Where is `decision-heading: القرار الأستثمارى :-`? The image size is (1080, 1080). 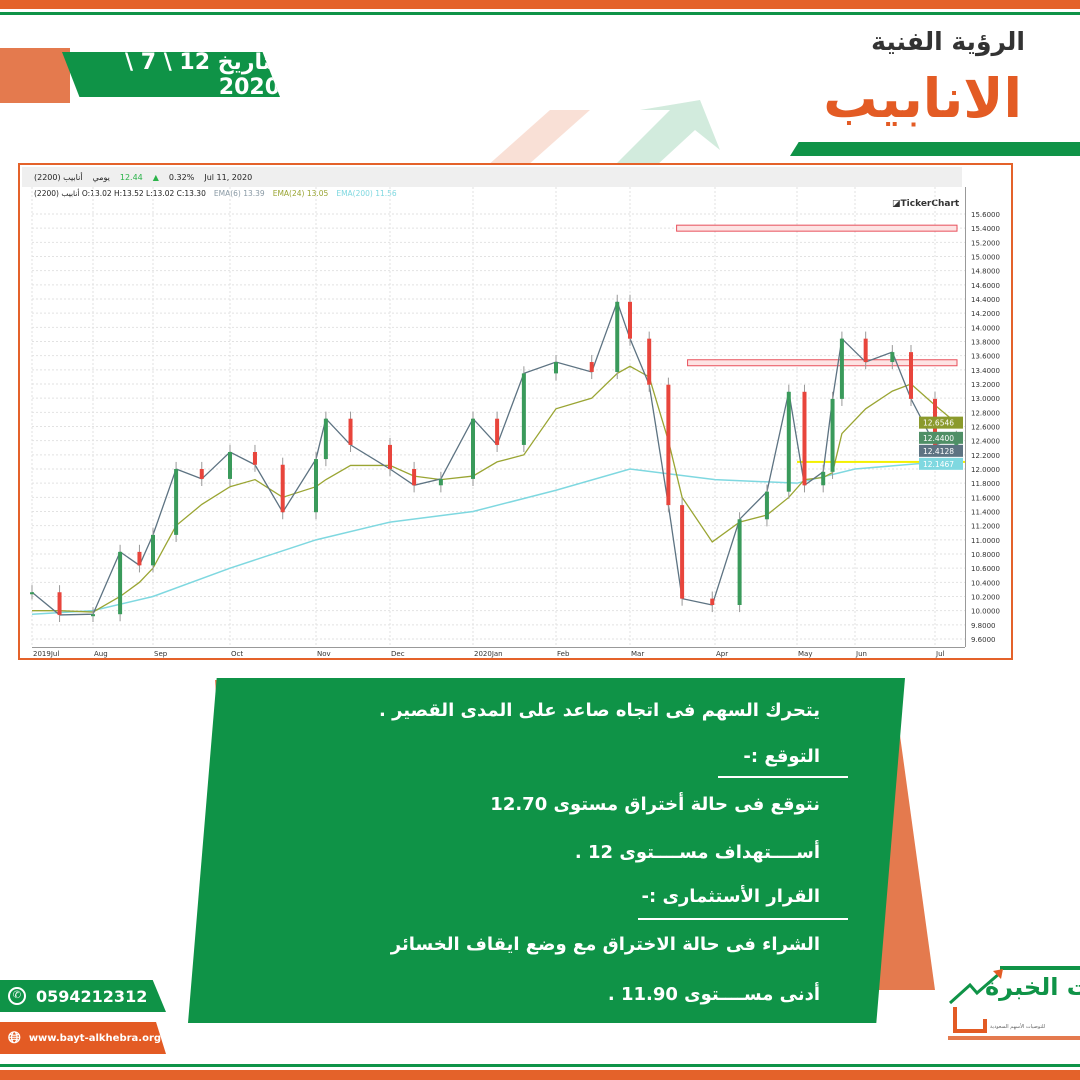 decision-heading: القرار الأستثمارى :- is located at coordinates (730, 896).